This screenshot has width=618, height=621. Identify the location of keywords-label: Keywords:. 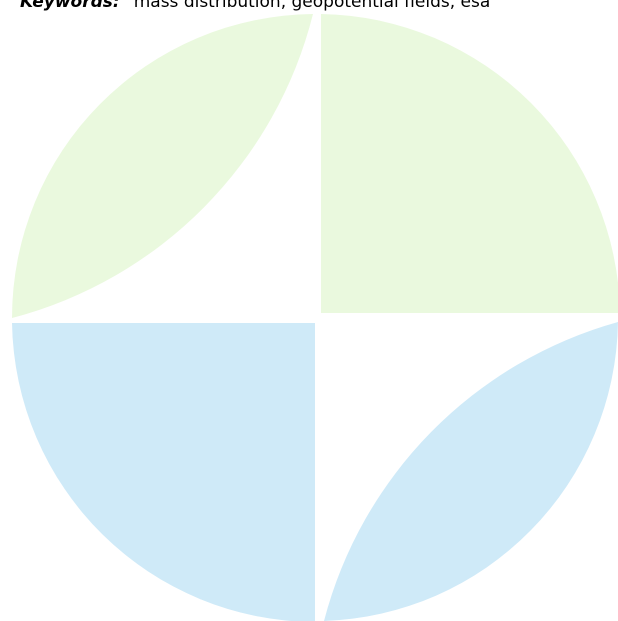
(70, 6).